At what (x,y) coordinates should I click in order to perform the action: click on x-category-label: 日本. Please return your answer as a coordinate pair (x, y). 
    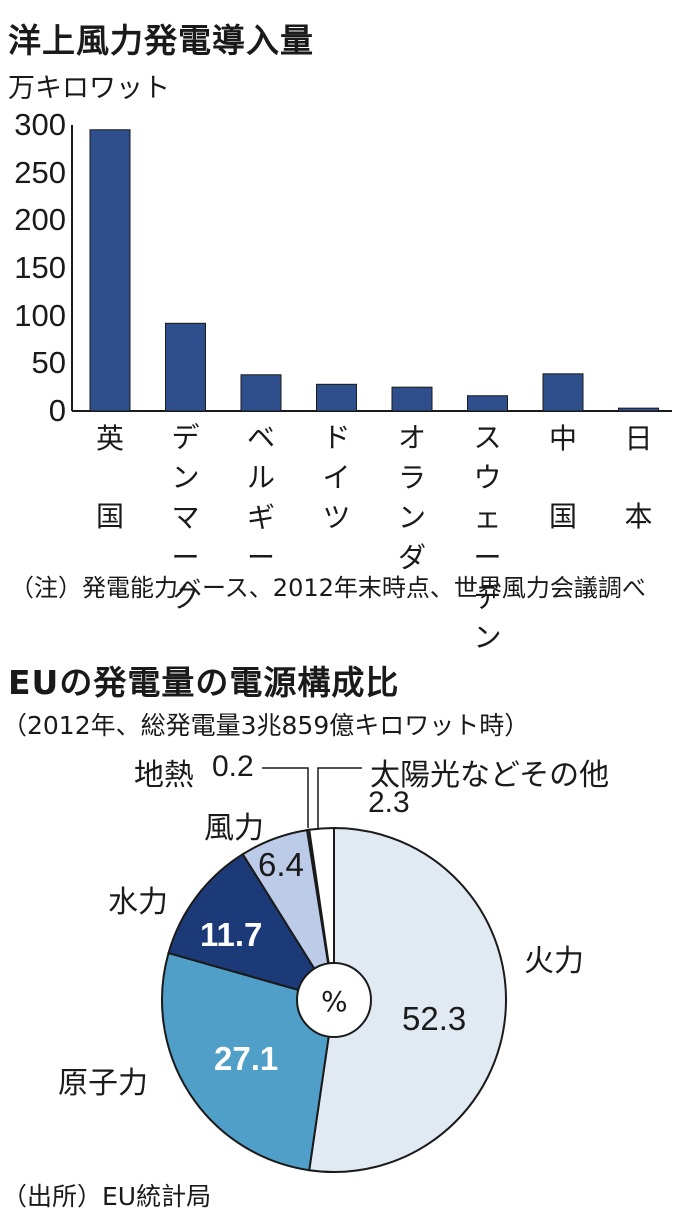
    Looking at the image, I should click on (638, 477).